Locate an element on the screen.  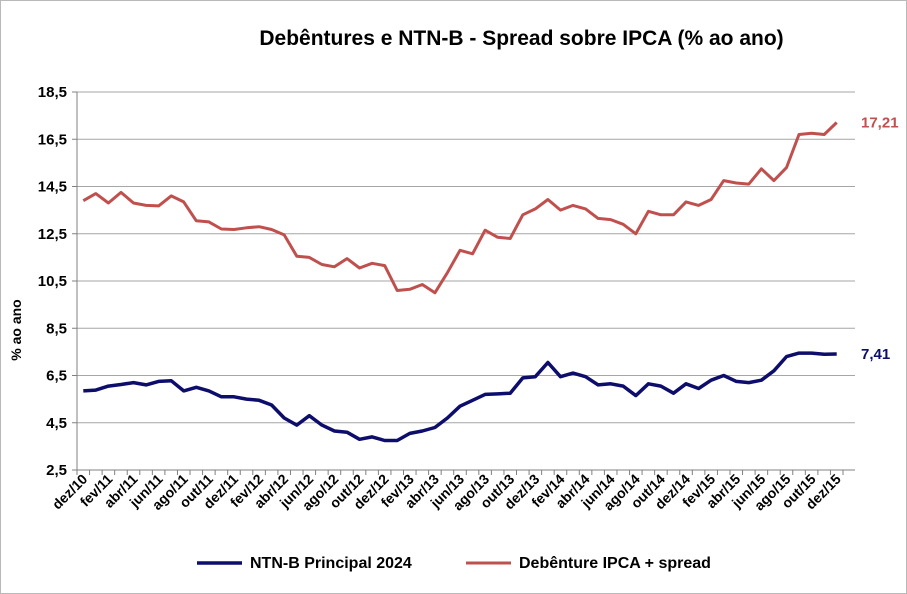
y-axis-ticks: 2,5 4,5 6,5 8,5 10,5 12,5 14,5 16,5 18,5 is located at coordinates (57, 281).